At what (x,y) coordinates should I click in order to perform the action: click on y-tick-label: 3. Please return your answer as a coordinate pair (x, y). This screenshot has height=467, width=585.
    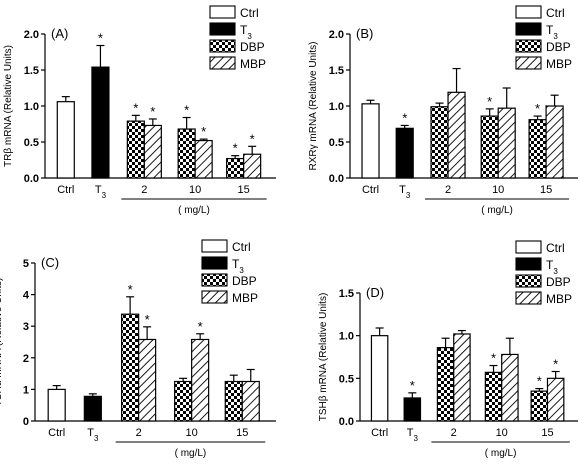
    Looking at the image, I should click on (26, 327).